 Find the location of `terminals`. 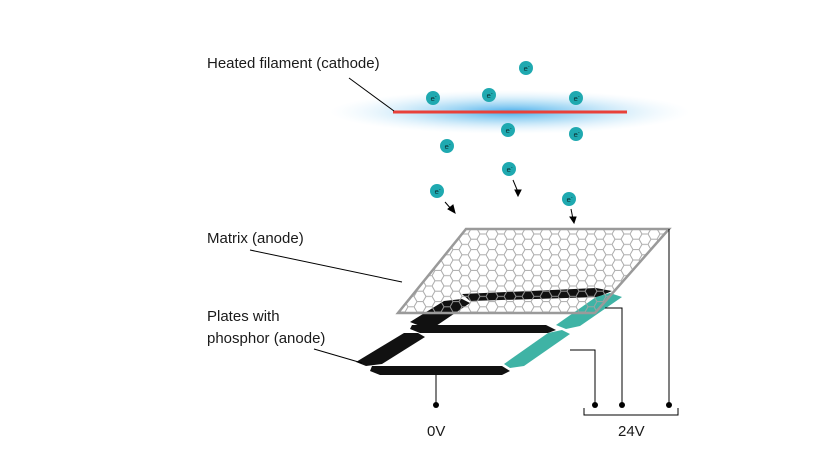

terminals is located at coordinates (552, 405).